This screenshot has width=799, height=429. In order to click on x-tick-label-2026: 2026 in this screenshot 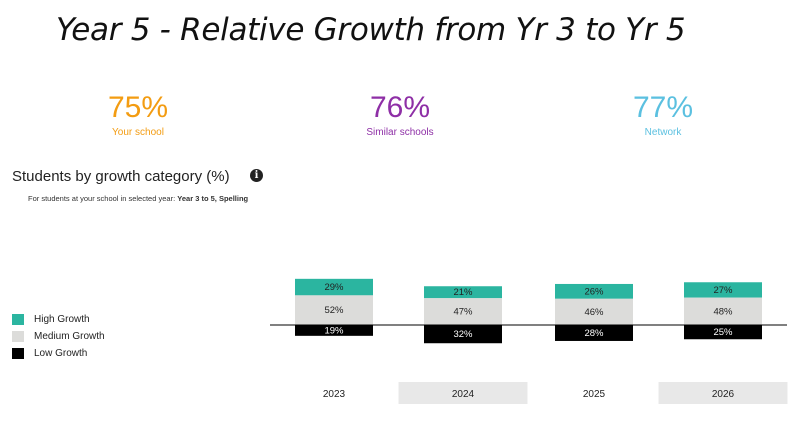, I will do `click(723, 394)`.